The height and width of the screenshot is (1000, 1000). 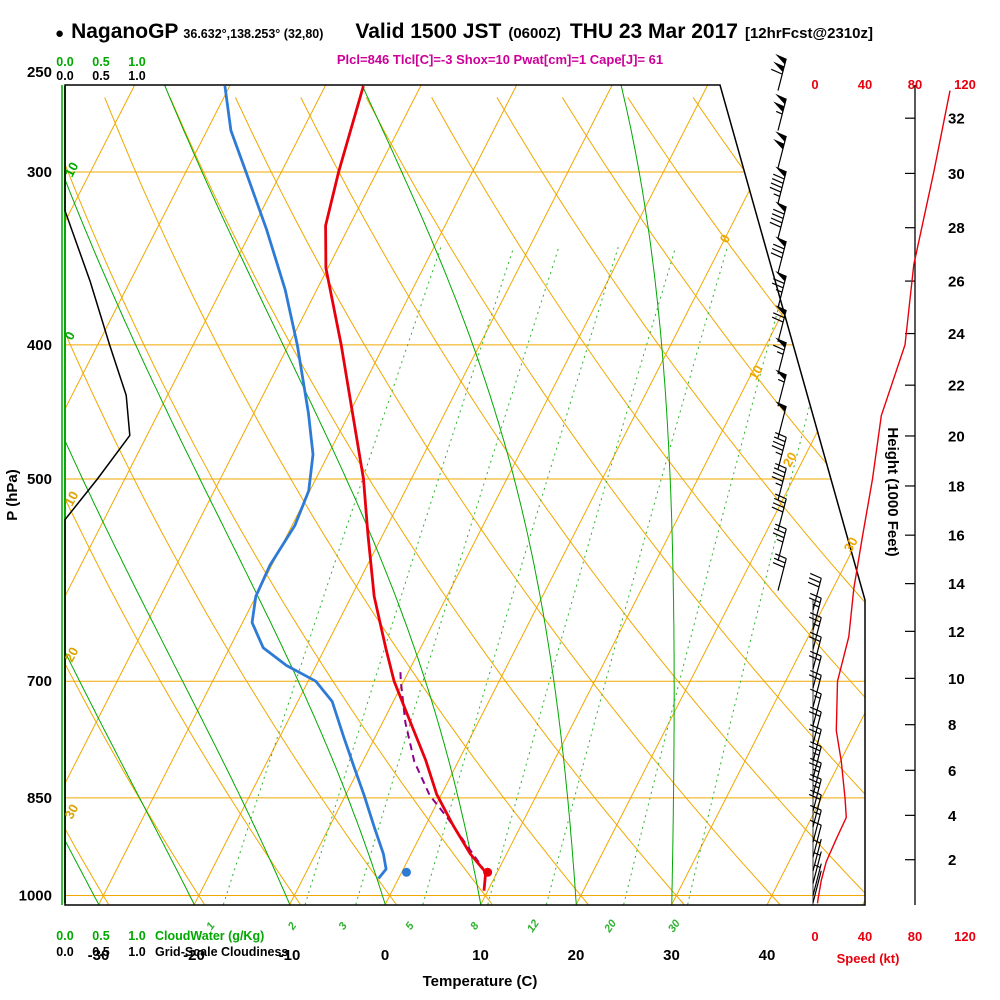 I want to click on temperature-tick-label: 40, so click(x=767, y=955).